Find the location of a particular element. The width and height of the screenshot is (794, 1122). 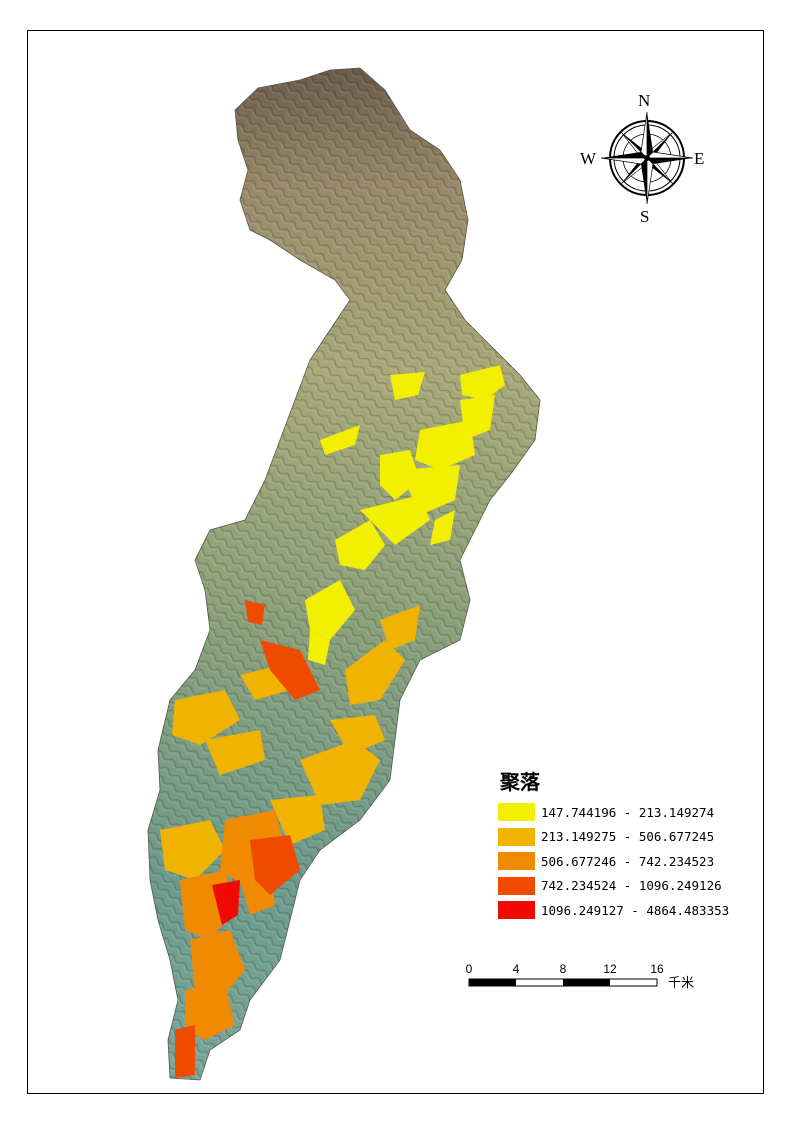

legend-label: 1096.249127 - 4864.483353 is located at coordinates (635, 910).